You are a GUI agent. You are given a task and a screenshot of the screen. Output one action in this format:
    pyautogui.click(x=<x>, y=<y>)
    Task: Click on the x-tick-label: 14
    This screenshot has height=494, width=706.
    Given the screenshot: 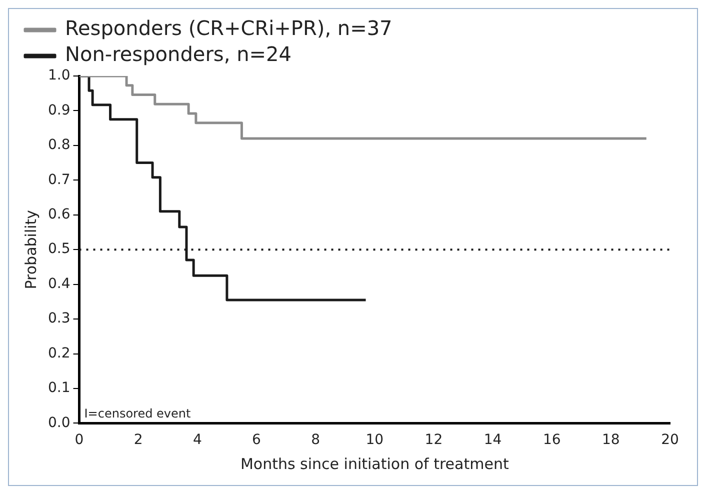 What is the action you would take?
    pyautogui.click(x=493, y=440)
    